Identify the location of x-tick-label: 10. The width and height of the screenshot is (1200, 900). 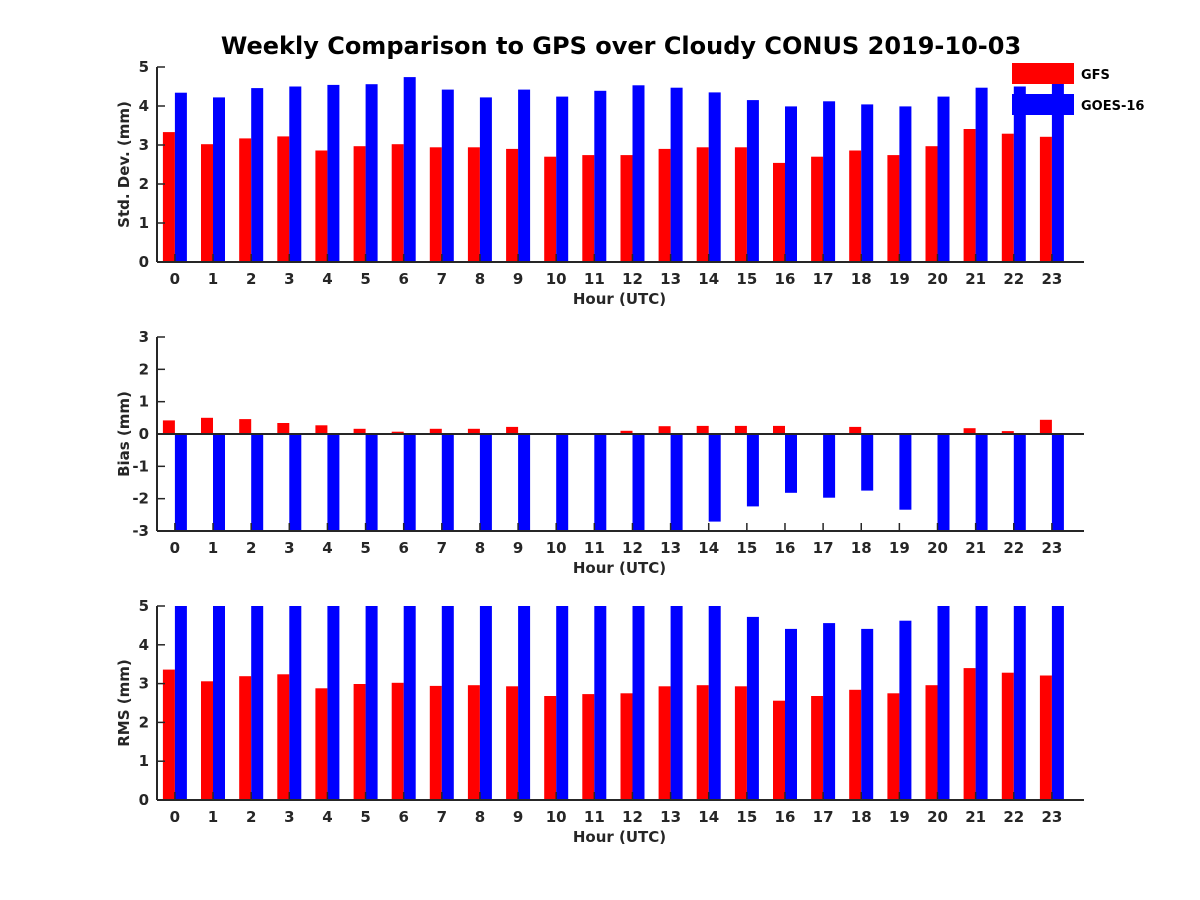
(556, 279).